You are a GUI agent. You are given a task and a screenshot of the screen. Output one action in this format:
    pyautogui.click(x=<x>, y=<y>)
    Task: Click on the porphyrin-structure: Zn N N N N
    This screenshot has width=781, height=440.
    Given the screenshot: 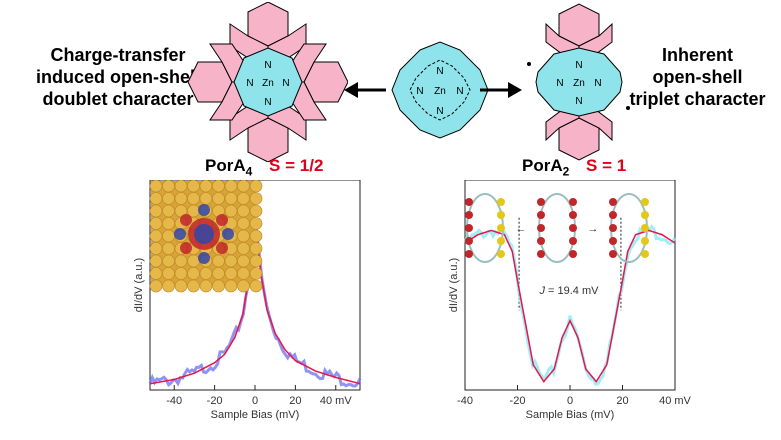 What is the action you would take?
    pyautogui.click(x=440, y=90)
    